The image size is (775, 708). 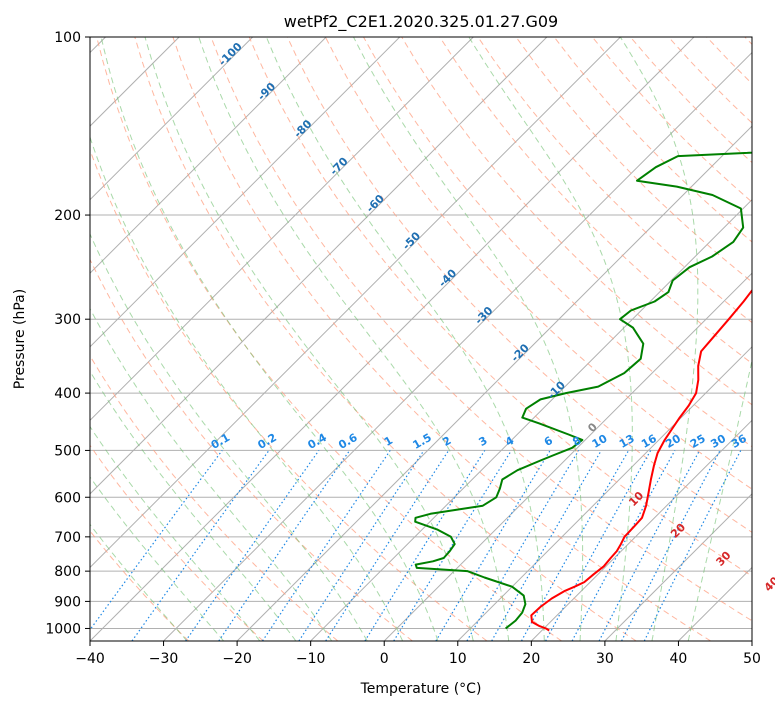 I want to click on x-tick-label: 10, so click(x=458, y=659).